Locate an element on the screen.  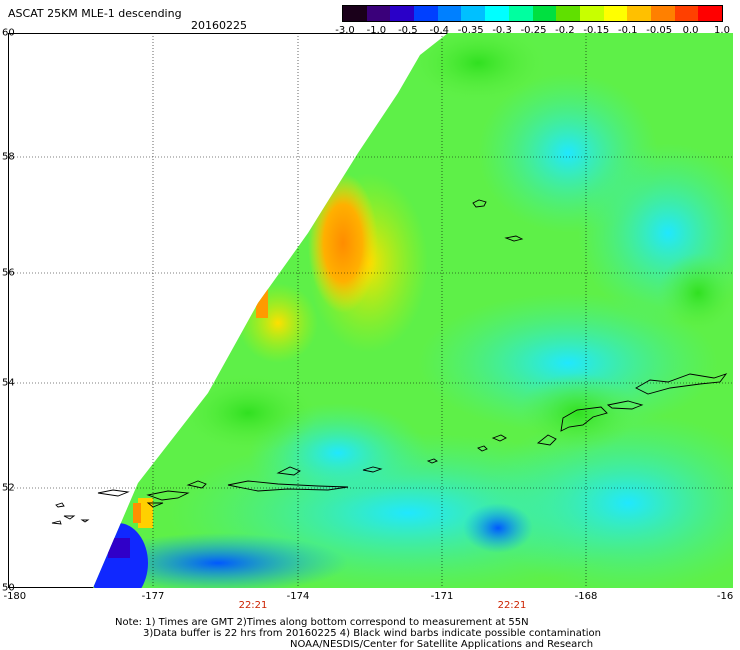
longitude-label: -174 is located at coordinates (298, 596).